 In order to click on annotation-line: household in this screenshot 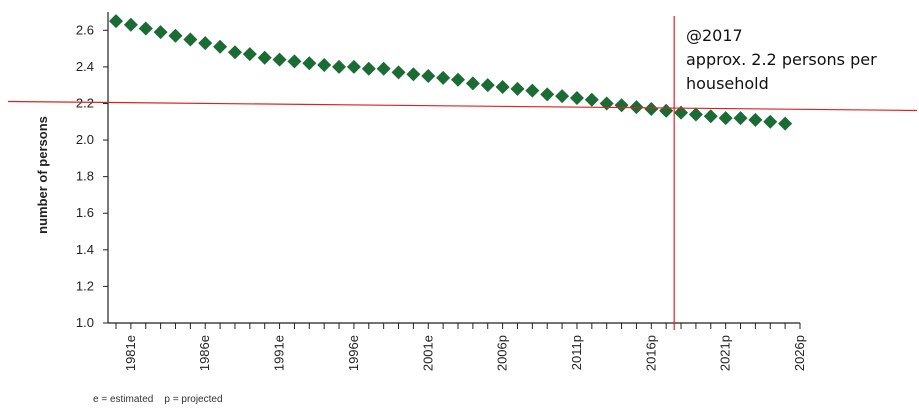, I will do `click(727, 83)`.